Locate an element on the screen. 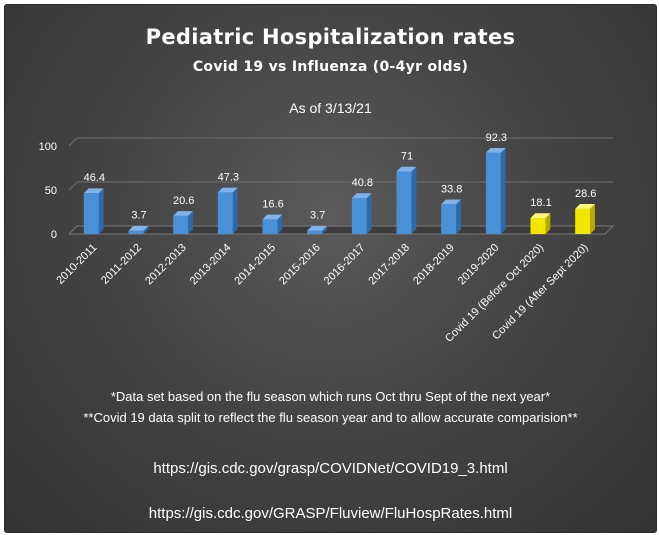 The width and height of the screenshot is (659, 535). data-label: 28.6 is located at coordinates (585, 194).